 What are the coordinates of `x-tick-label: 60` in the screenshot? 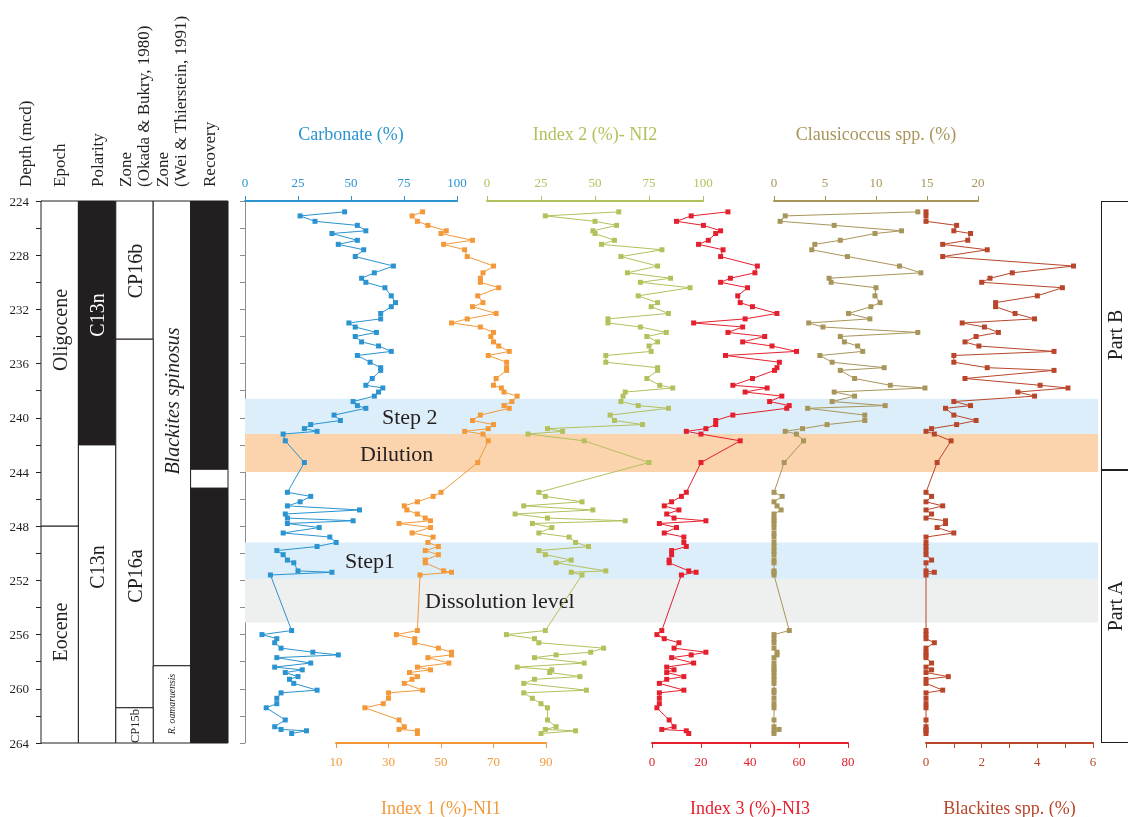 It's located at (799, 761).